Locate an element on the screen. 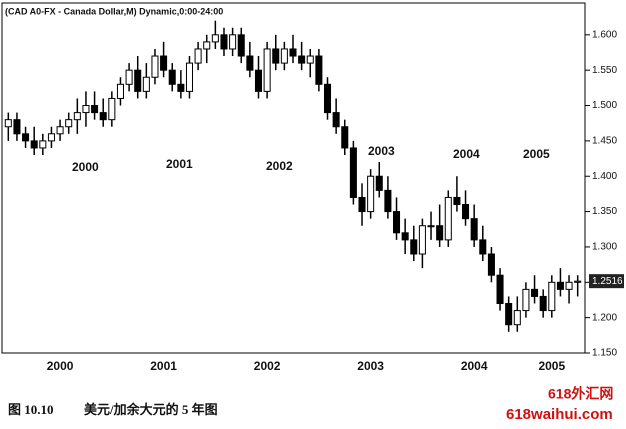 The image size is (626, 429). y-tick-label: 1.150 is located at coordinates (604, 353).